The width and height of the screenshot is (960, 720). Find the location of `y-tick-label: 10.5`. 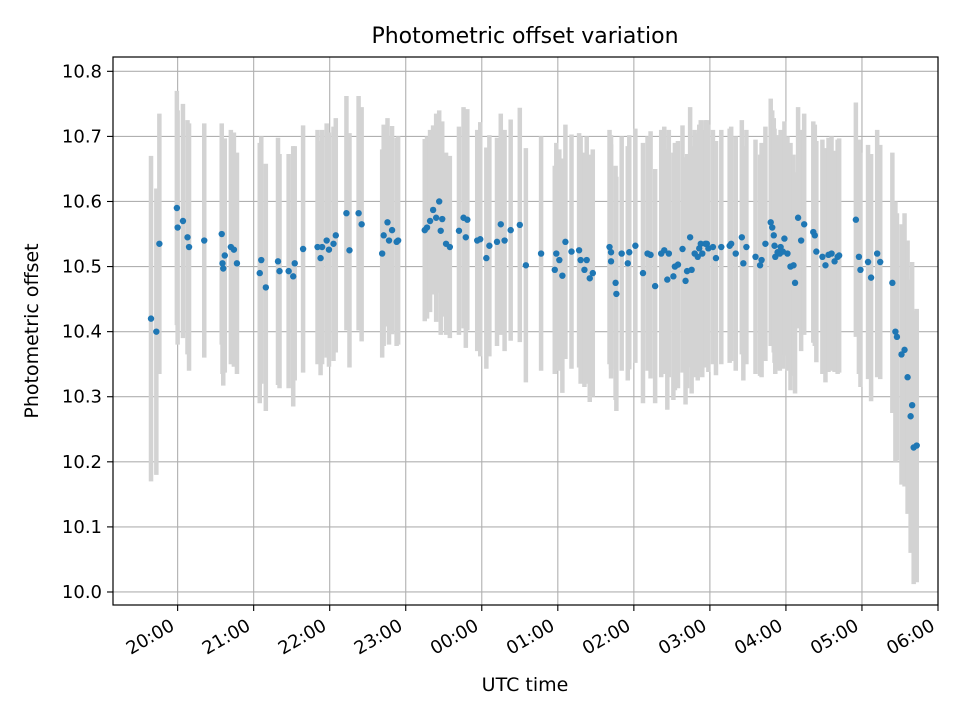

y-tick-label: 10.5 is located at coordinates (82, 267).